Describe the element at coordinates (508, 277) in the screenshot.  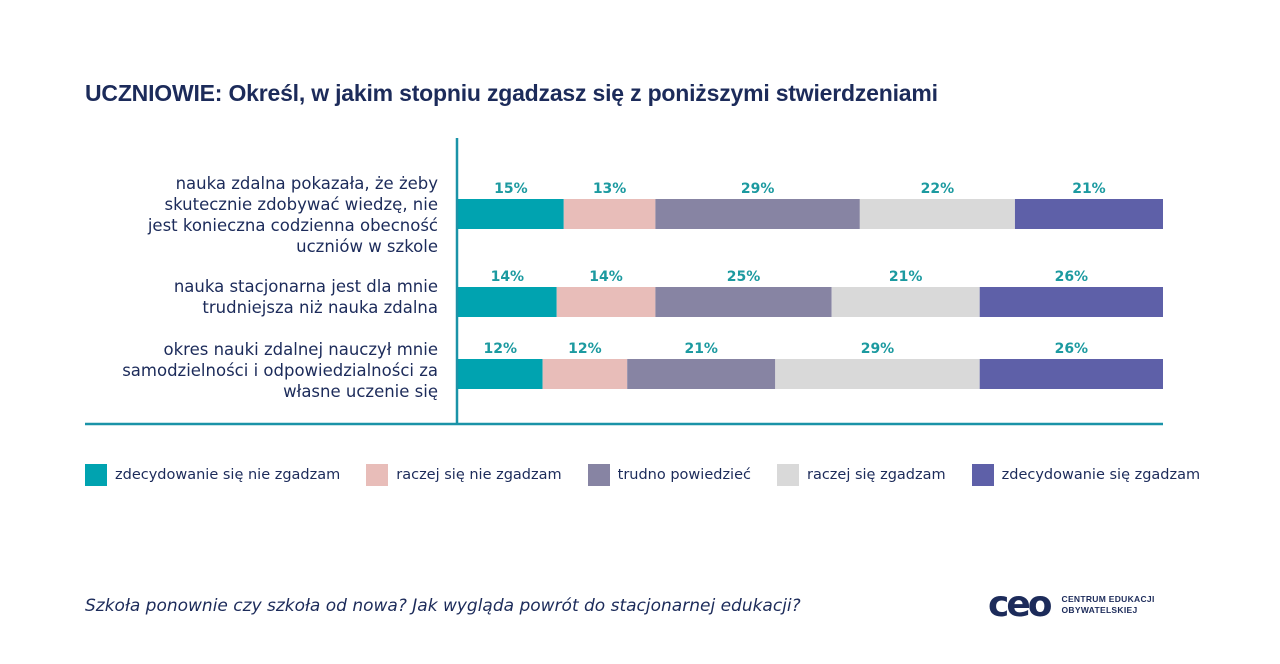
I see `value-label-2-1: 14%` at that location.